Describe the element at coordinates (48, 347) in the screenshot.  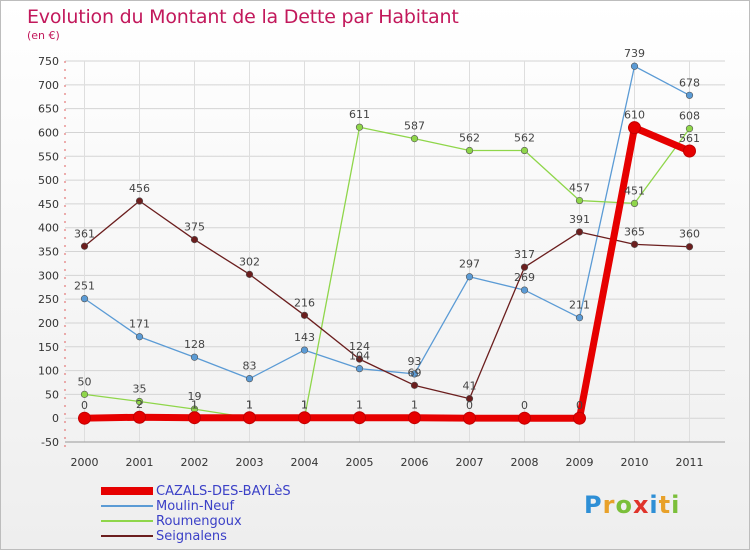
I see `y-tick-label: 150` at that location.